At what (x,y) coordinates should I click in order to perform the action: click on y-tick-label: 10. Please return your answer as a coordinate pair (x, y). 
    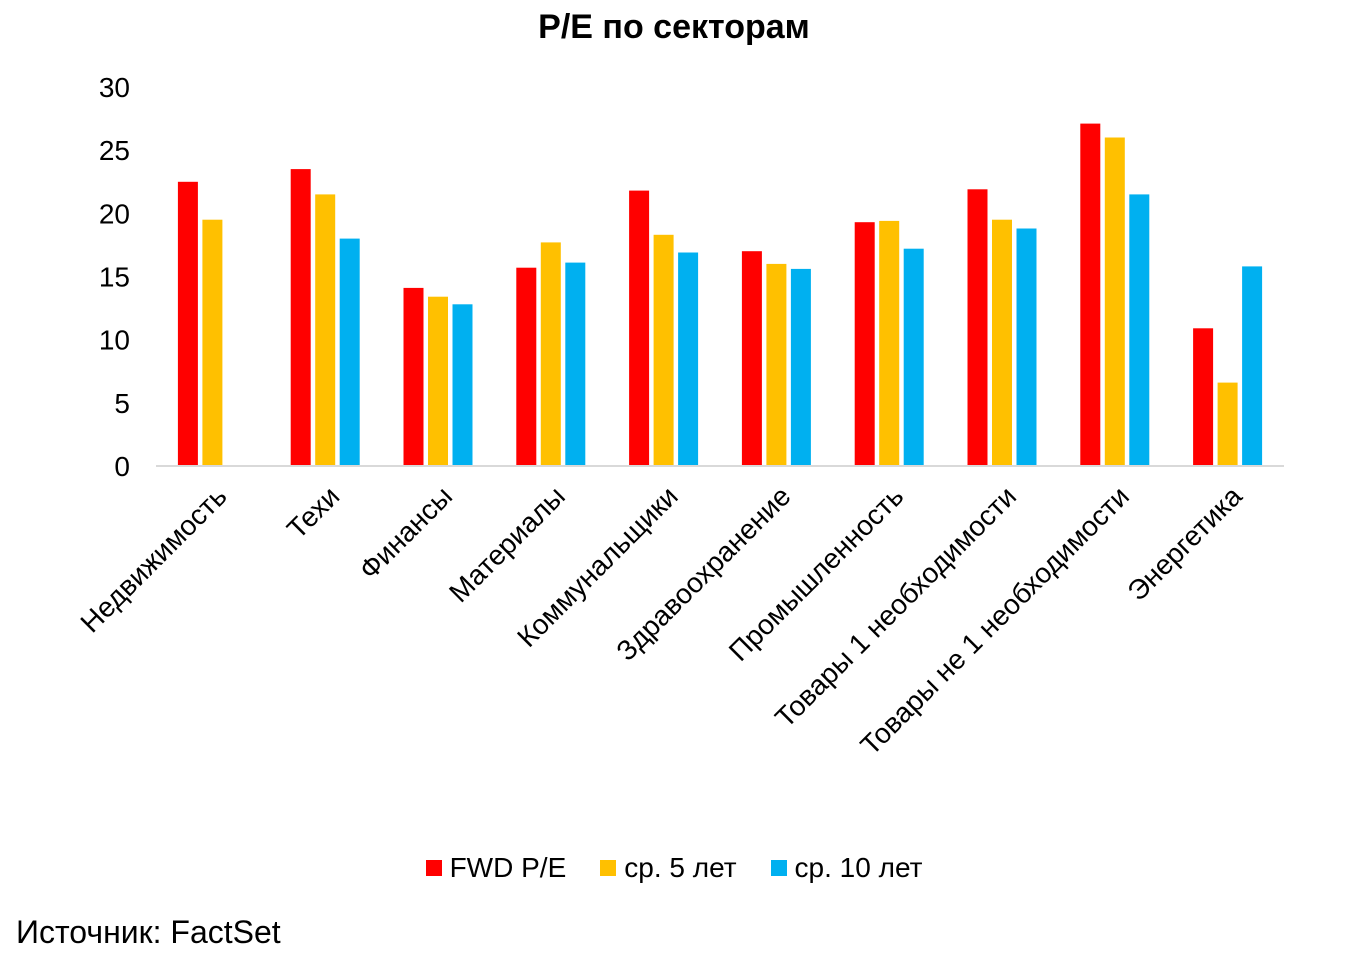
    Looking at the image, I should click on (114, 340).